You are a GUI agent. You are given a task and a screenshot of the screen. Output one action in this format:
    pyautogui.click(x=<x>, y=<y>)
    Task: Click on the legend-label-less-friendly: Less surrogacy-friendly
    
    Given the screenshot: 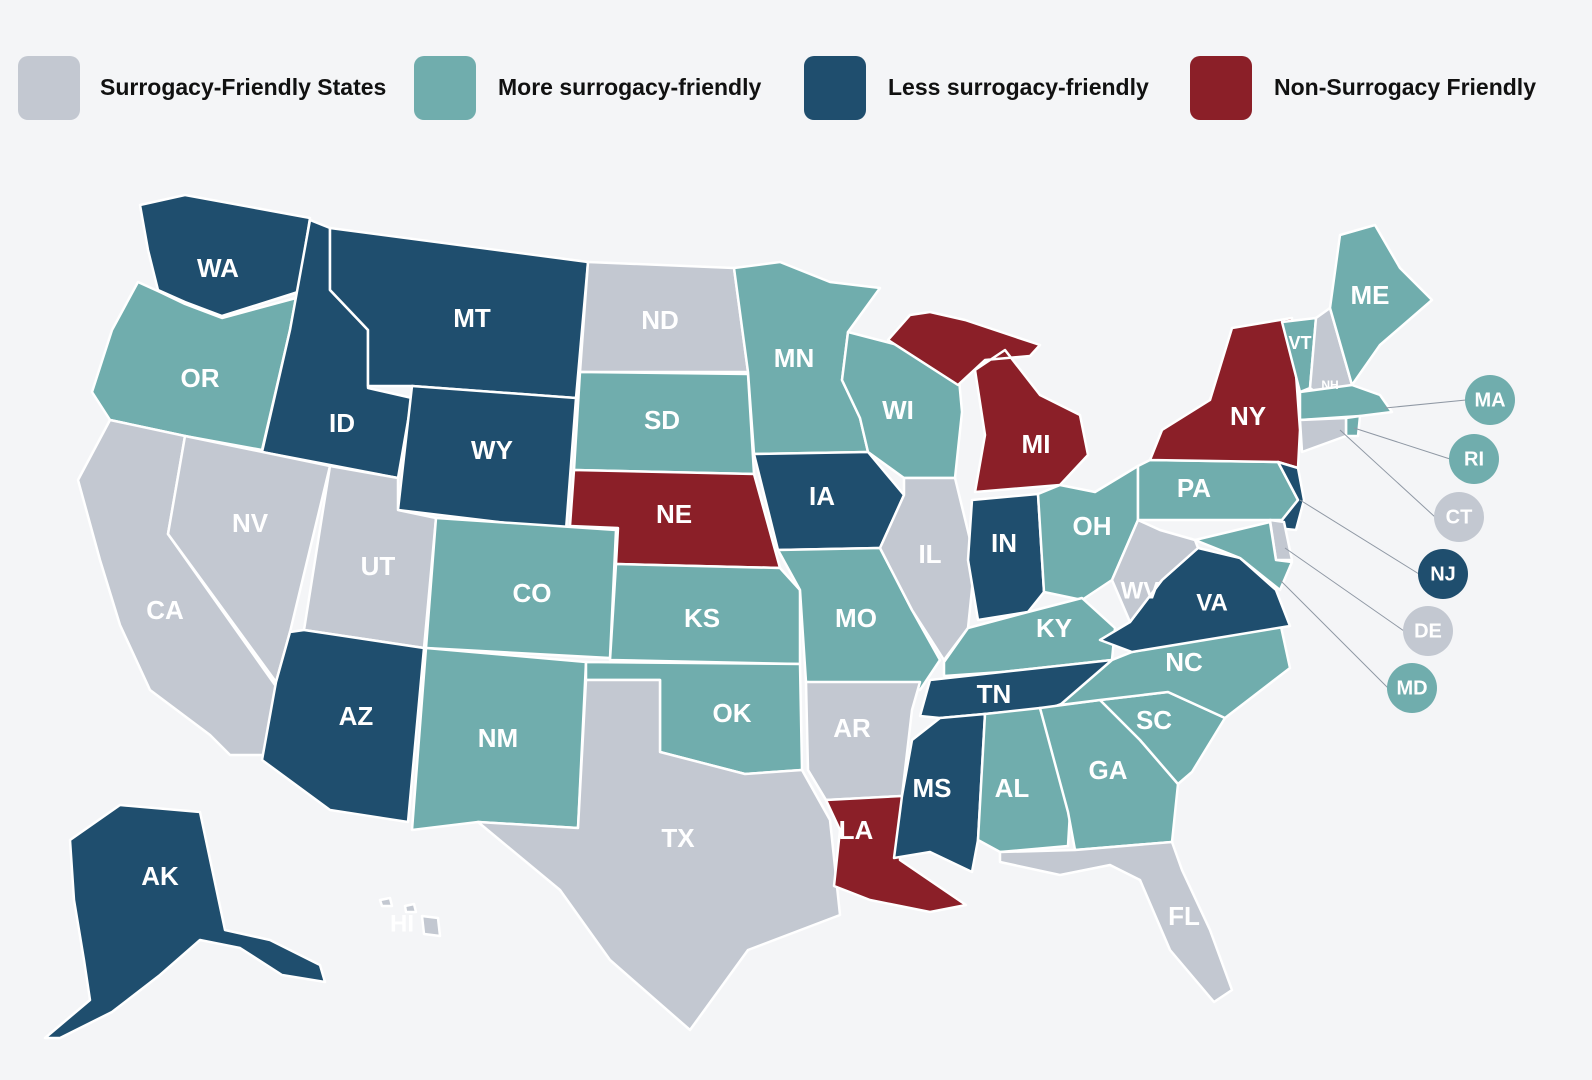 What is the action you would take?
    pyautogui.click(x=1018, y=87)
    